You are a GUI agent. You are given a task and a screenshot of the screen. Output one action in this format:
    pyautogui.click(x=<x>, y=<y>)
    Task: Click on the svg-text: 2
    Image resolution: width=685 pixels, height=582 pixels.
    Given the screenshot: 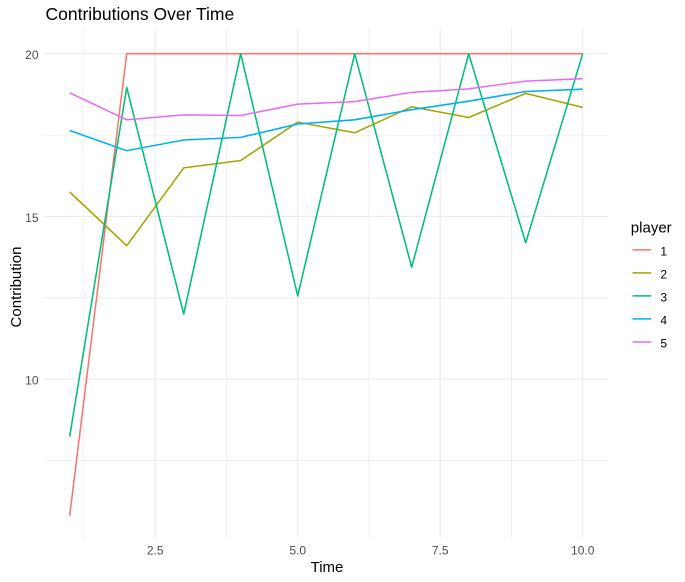 What is the action you would take?
    pyautogui.click(x=663, y=274)
    